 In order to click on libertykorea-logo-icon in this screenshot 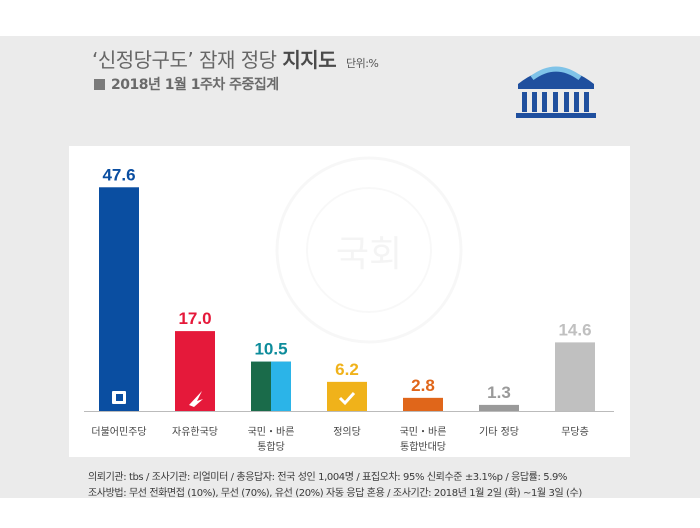, I will do `click(196, 399)`.